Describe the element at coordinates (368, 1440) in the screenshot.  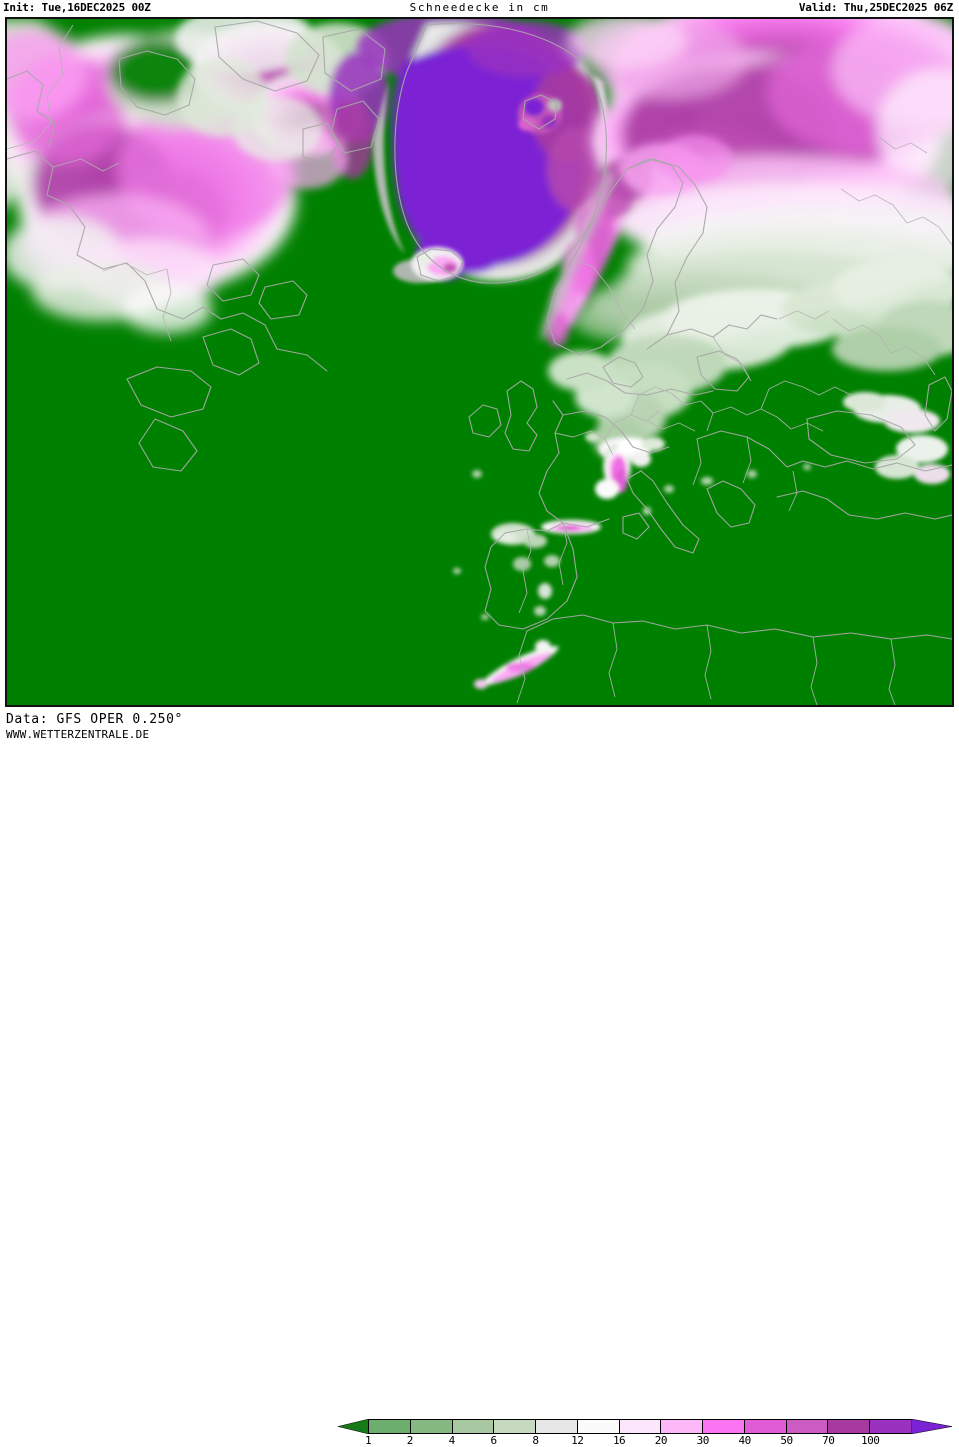
I see `legend-tick-1: 1` at that location.